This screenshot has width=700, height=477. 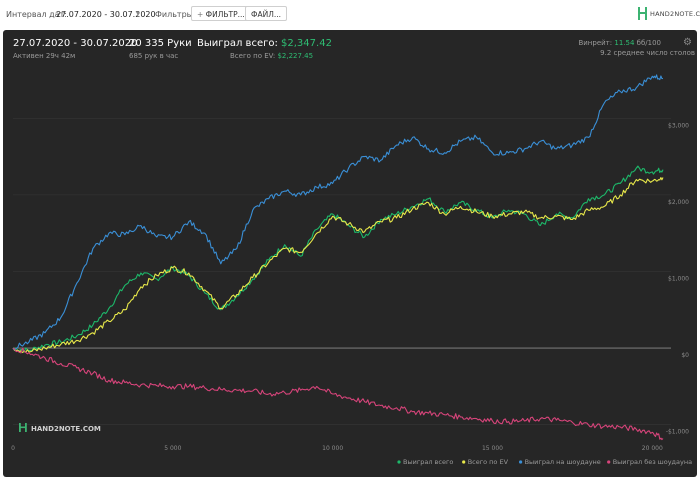 What do you see at coordinates (624, 43) in the screenshot?
I see `winrate-value: 11.54` at bounding box center [624, 43].